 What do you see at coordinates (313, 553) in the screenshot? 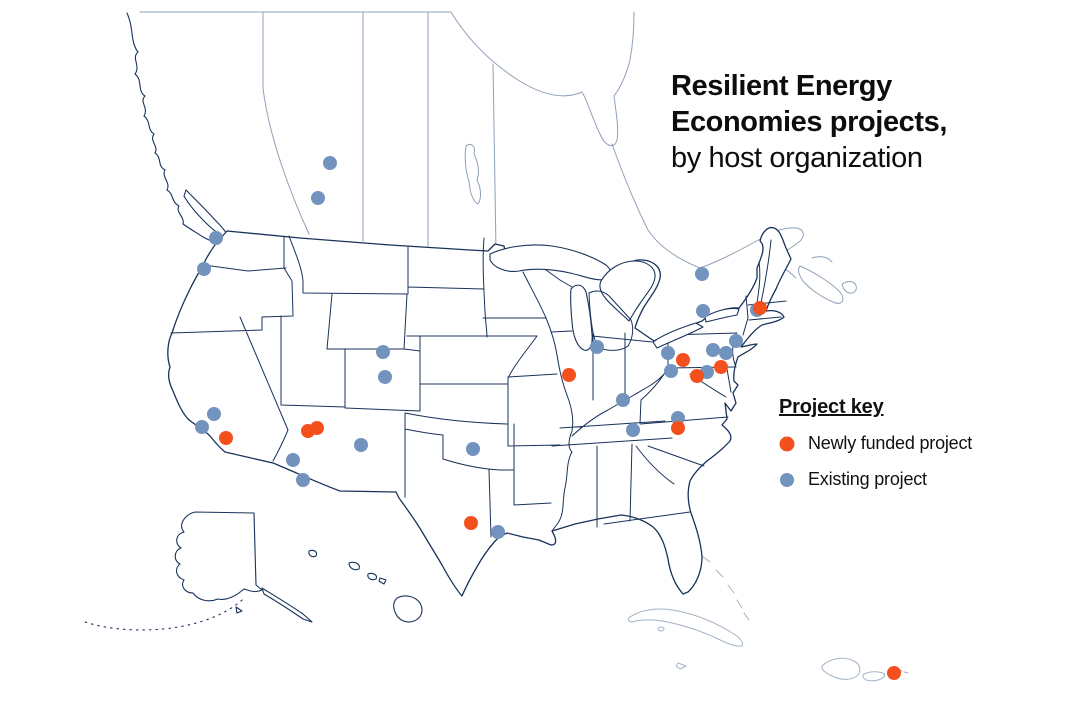
I see `hawaii-kauai` at bounding box center [313, 553].